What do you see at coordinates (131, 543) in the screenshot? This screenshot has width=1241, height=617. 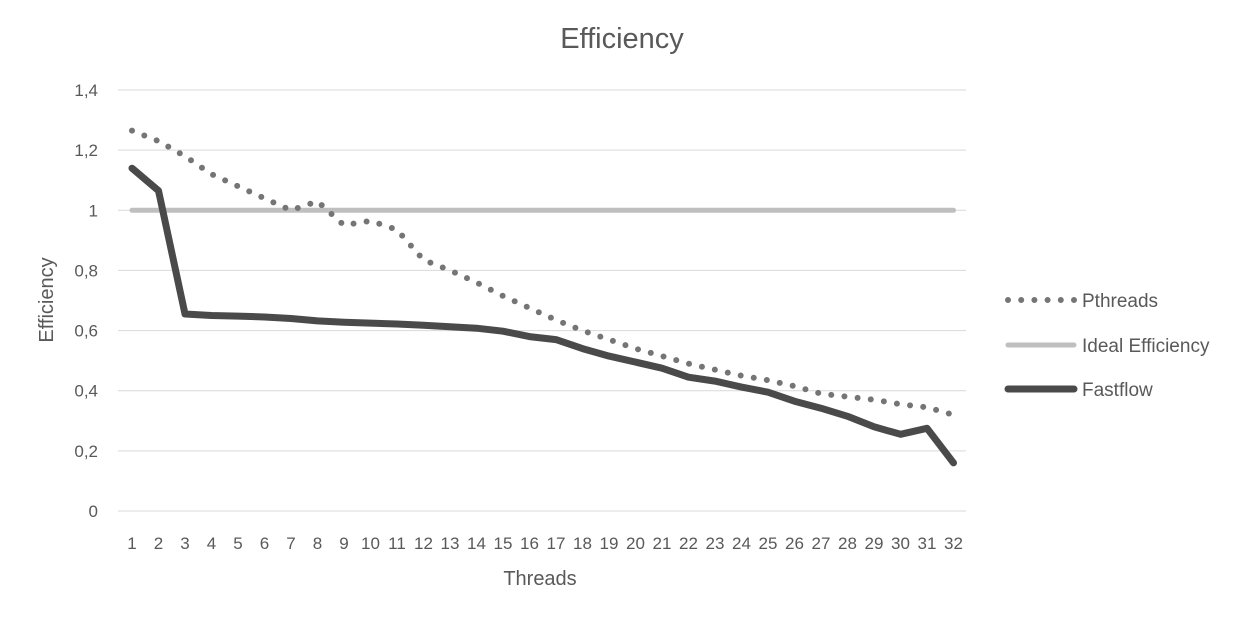 I see `x-tick-label: 1` at bounding box center [131, 543].